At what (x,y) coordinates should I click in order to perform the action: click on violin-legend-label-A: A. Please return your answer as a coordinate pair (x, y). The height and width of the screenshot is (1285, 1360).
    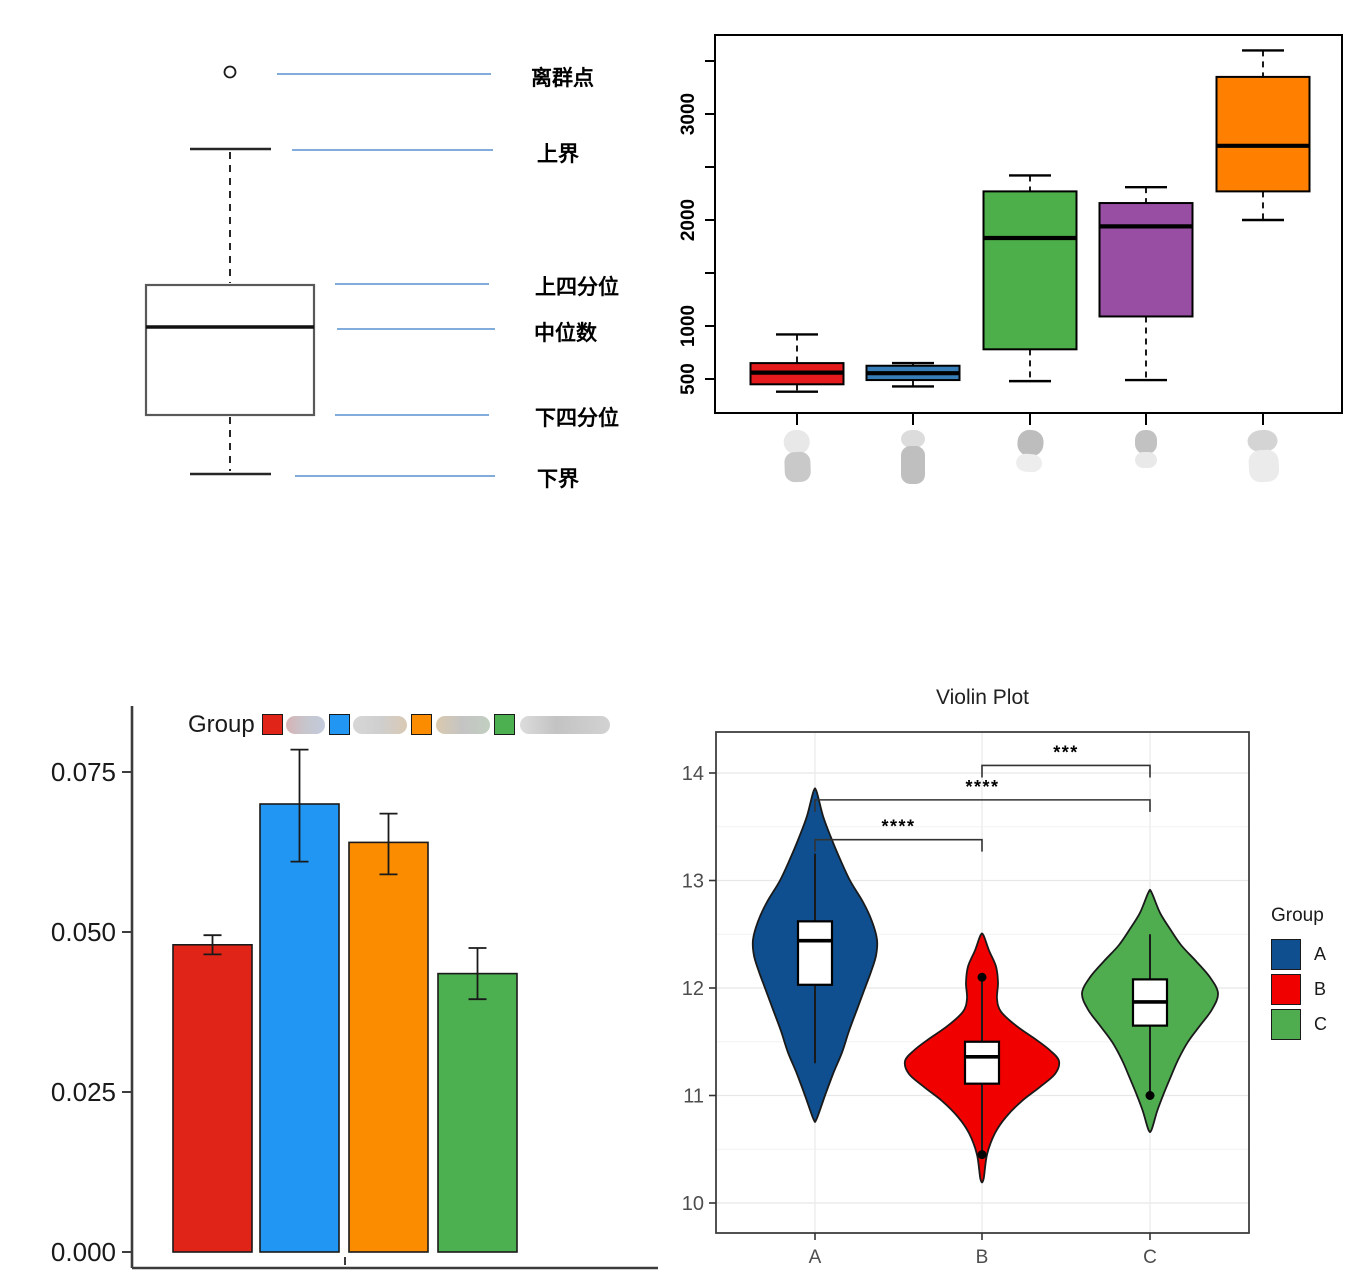
    Looking at the image, I should click on (1320, 954).